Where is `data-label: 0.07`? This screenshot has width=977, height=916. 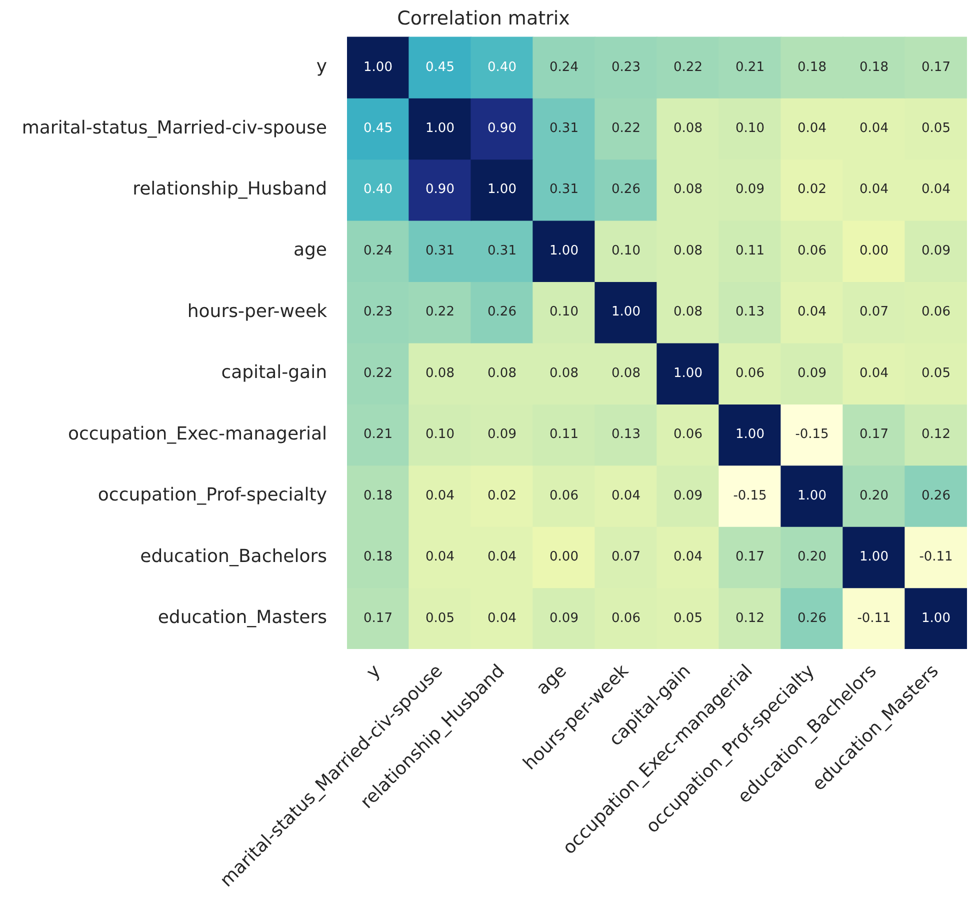
data-label: 0.07 is located at coordinates (874, 312).